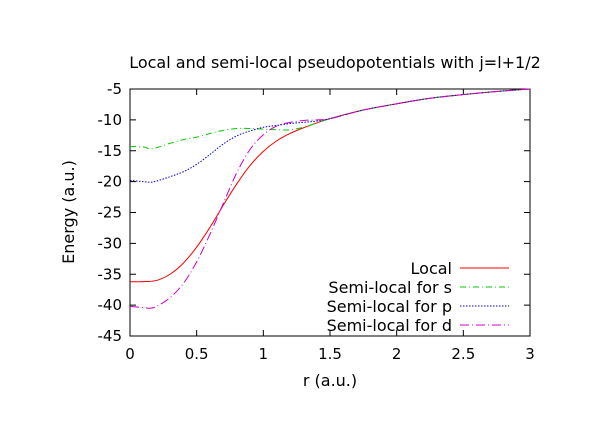 The image size is (612, 428). I want to click on x-tick-label-0: 0, so click(130, 354).